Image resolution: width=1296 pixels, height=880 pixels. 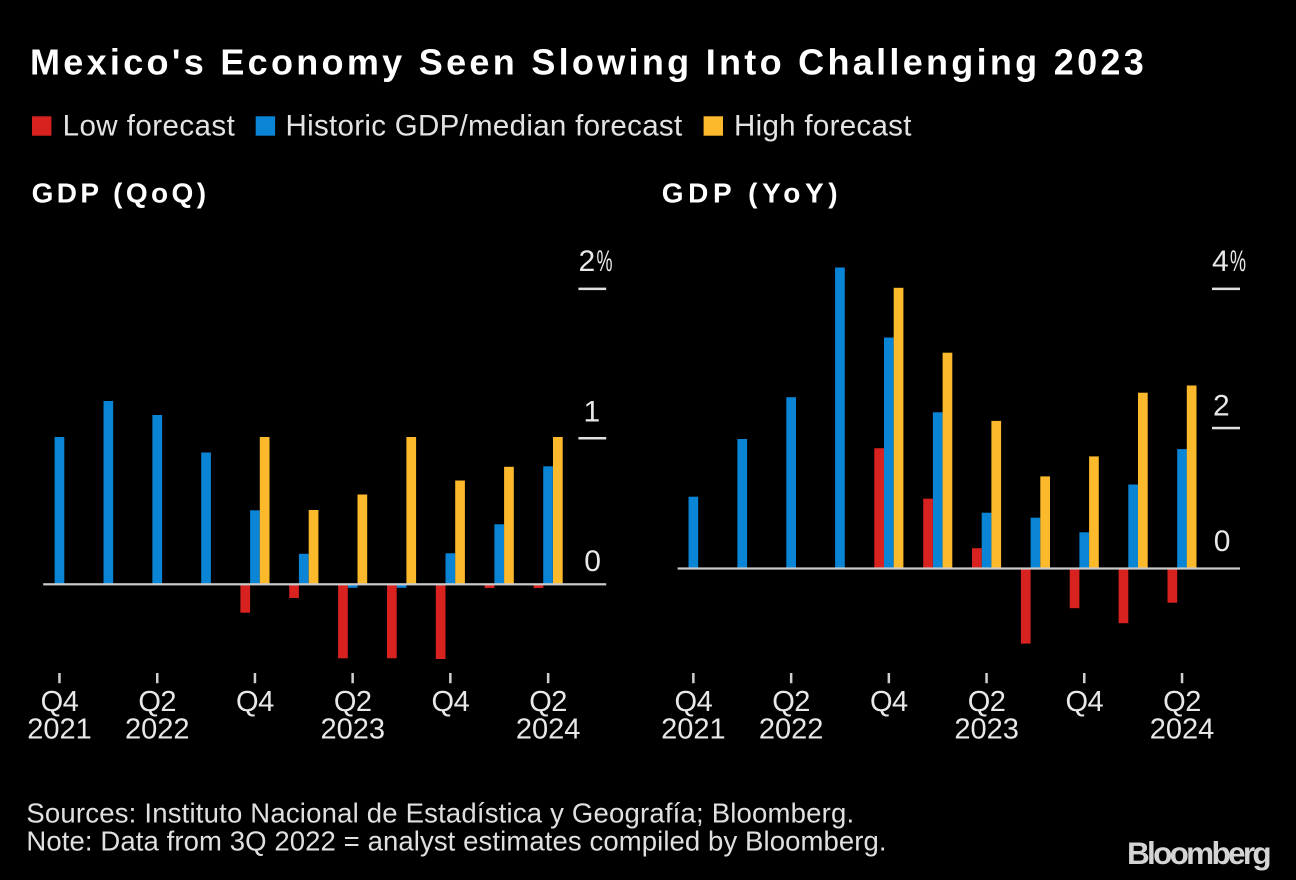 What do you see at coordinates (484, 126) in the screenshot?
I see `svg-text: Historic GDP/median forecast` at bounding box center [484, 126].